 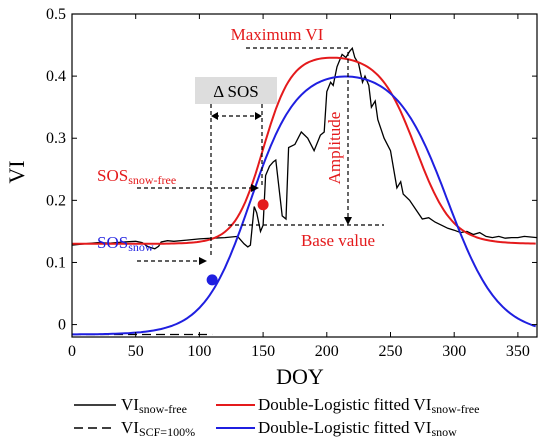 I want to click on x-tick-label: 300, so click(x=454, y=351).